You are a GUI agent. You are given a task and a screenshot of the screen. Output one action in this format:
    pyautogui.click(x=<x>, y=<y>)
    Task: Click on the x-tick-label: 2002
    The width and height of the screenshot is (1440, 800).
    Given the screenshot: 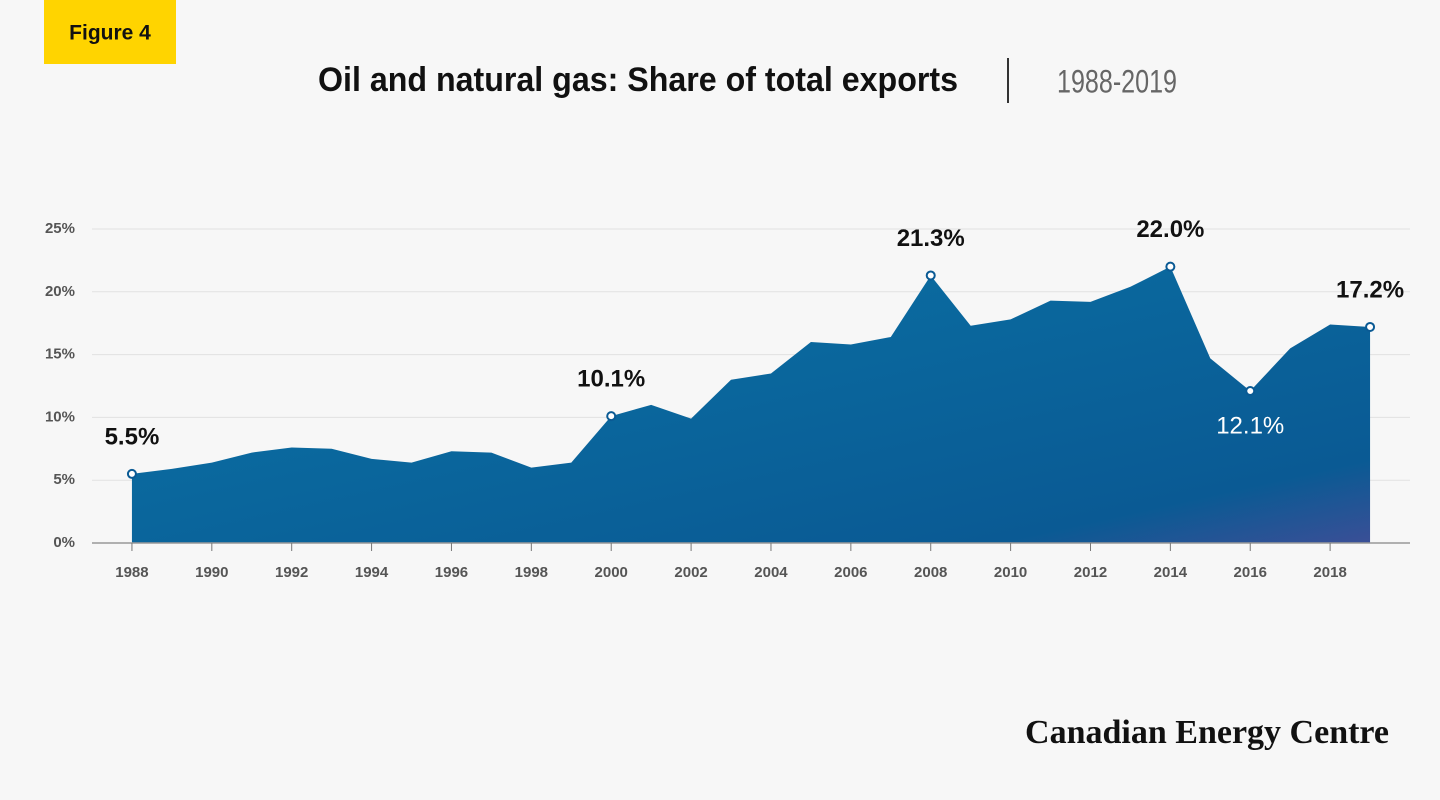 What is the action you would take?
    pyautogui.click(x=690, y=572)
    